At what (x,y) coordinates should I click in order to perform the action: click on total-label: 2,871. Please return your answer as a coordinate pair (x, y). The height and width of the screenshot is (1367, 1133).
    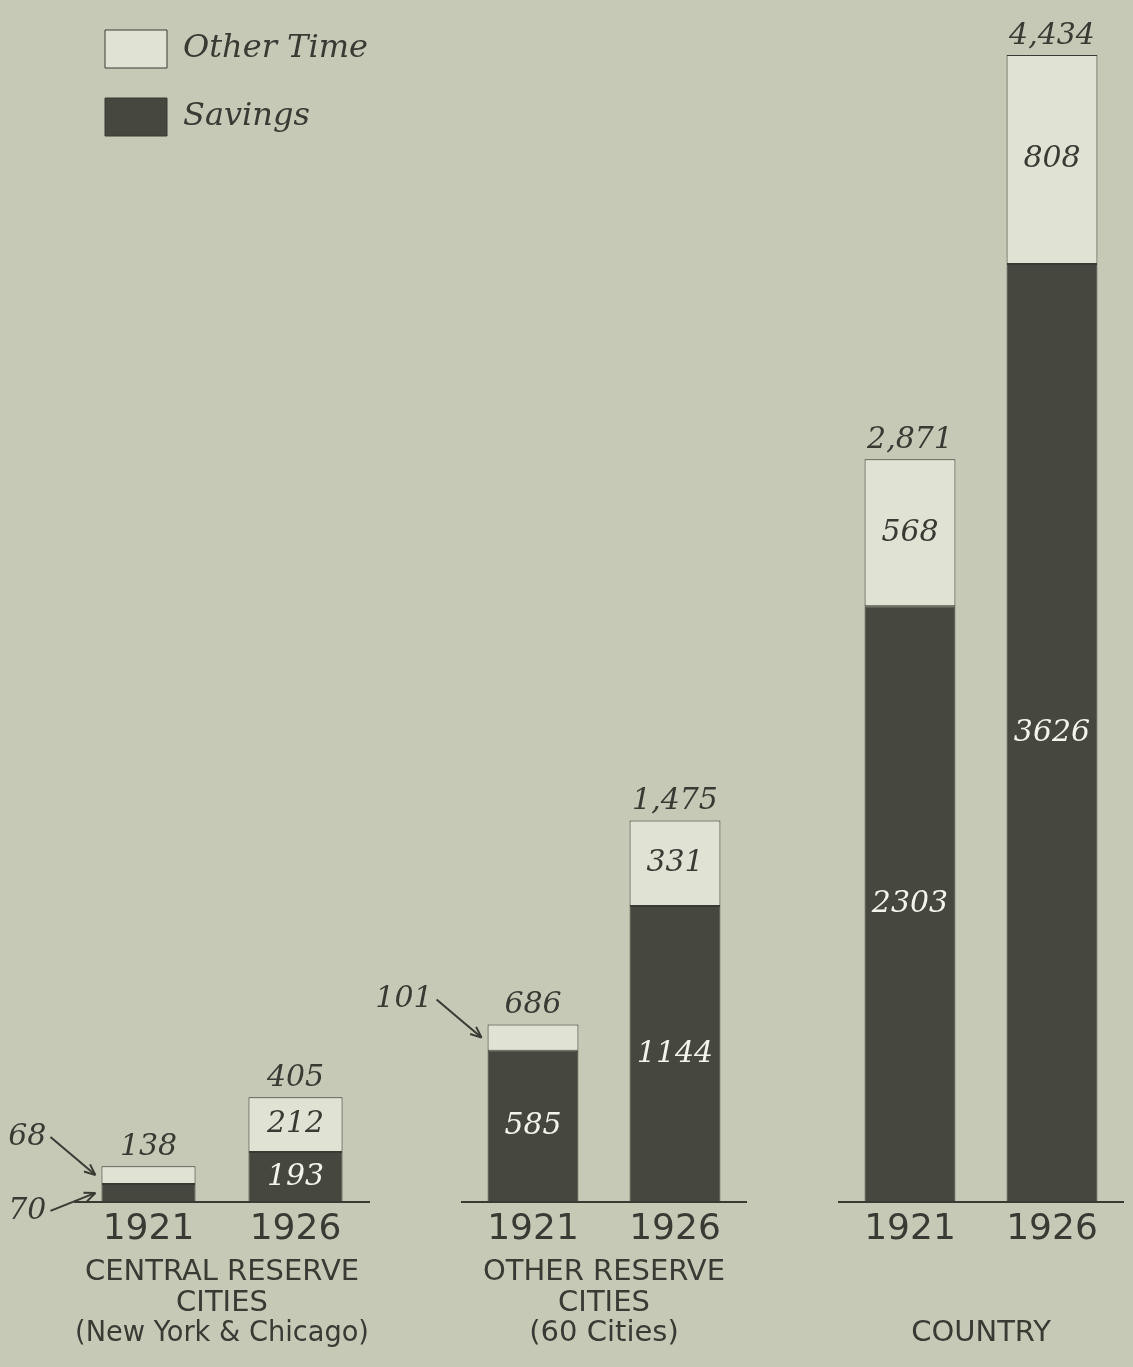
    Looking at the image, I should click on (909, 438).